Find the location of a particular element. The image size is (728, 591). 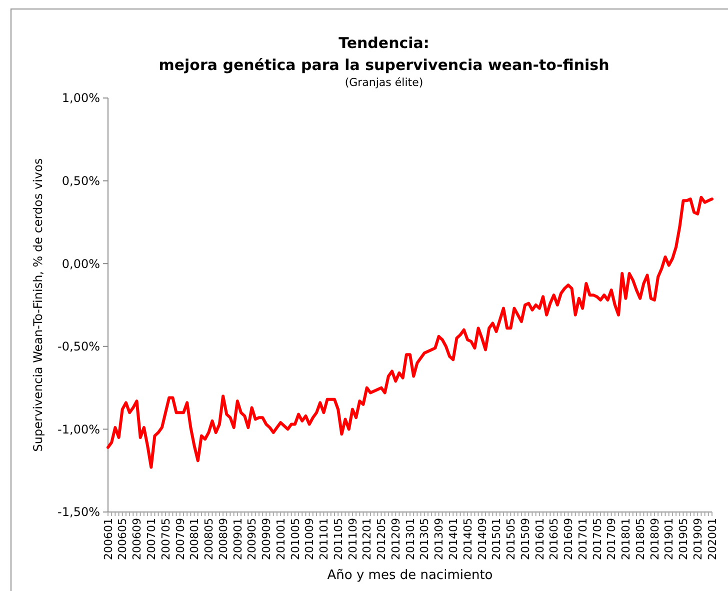

x-tick-label: 201401 is located at coordinates (453, 539).